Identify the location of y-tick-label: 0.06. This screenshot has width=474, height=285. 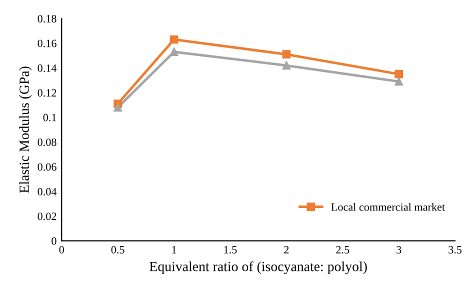
(47, 167).